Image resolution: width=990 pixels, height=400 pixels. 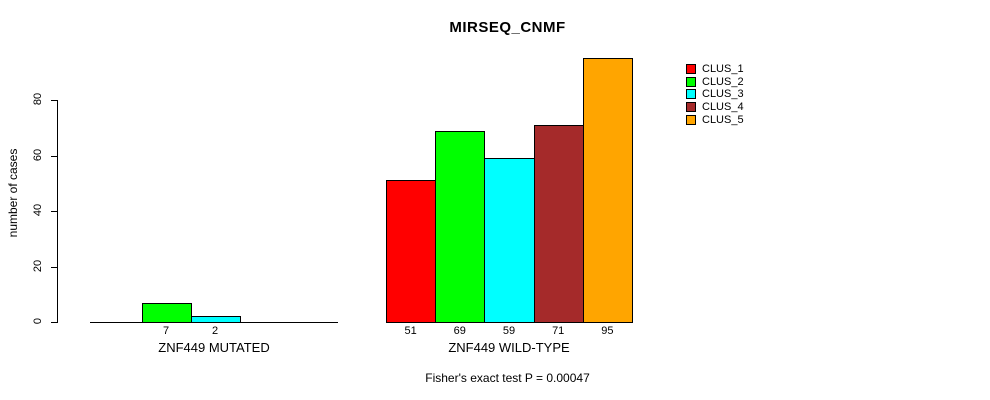 I want to click on legend-label: CLUS_4, so click(x=723, y=107).